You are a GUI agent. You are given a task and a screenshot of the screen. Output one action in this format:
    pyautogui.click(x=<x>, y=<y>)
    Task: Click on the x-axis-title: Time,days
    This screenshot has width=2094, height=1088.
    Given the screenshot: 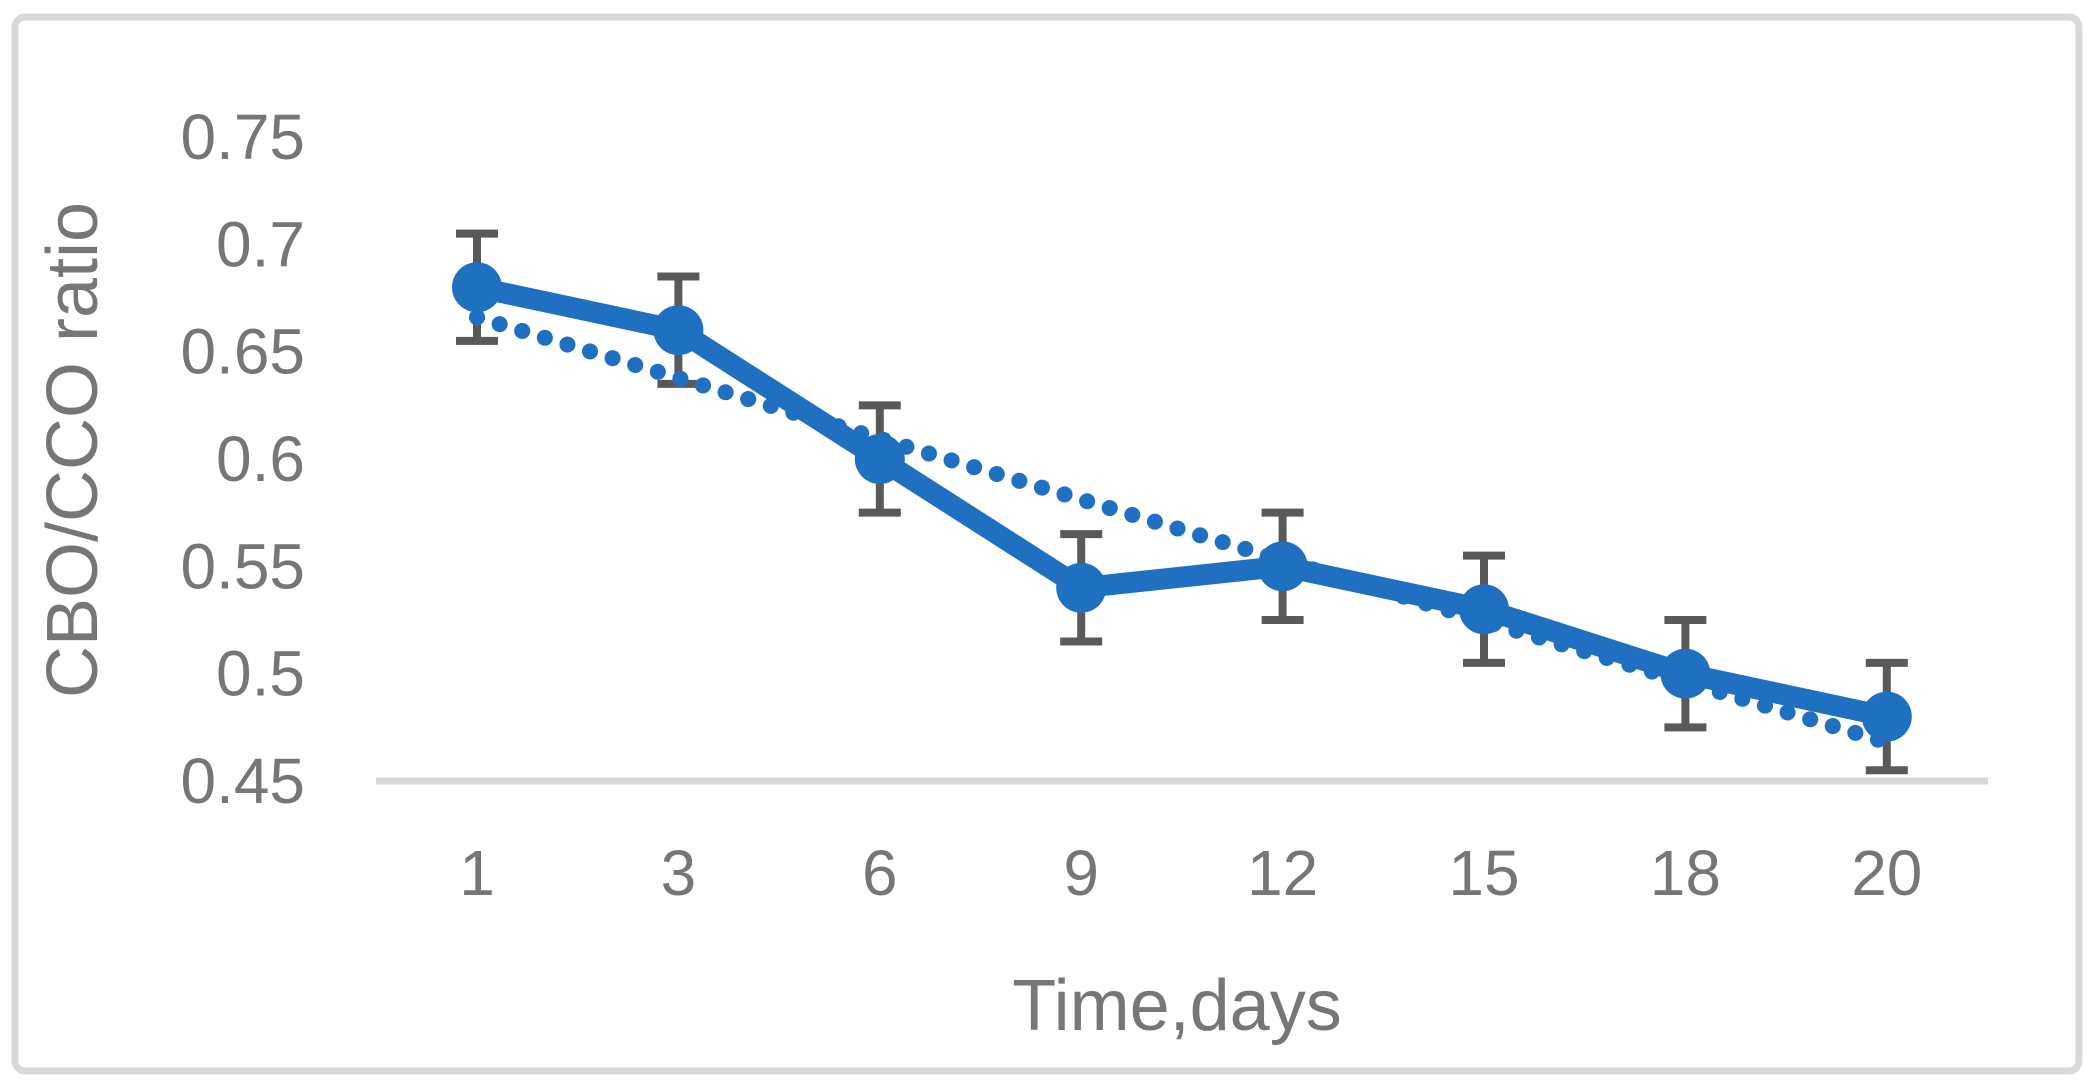 What is the action you would take?
    pyautogui.click(x=1176, y=1006)
    